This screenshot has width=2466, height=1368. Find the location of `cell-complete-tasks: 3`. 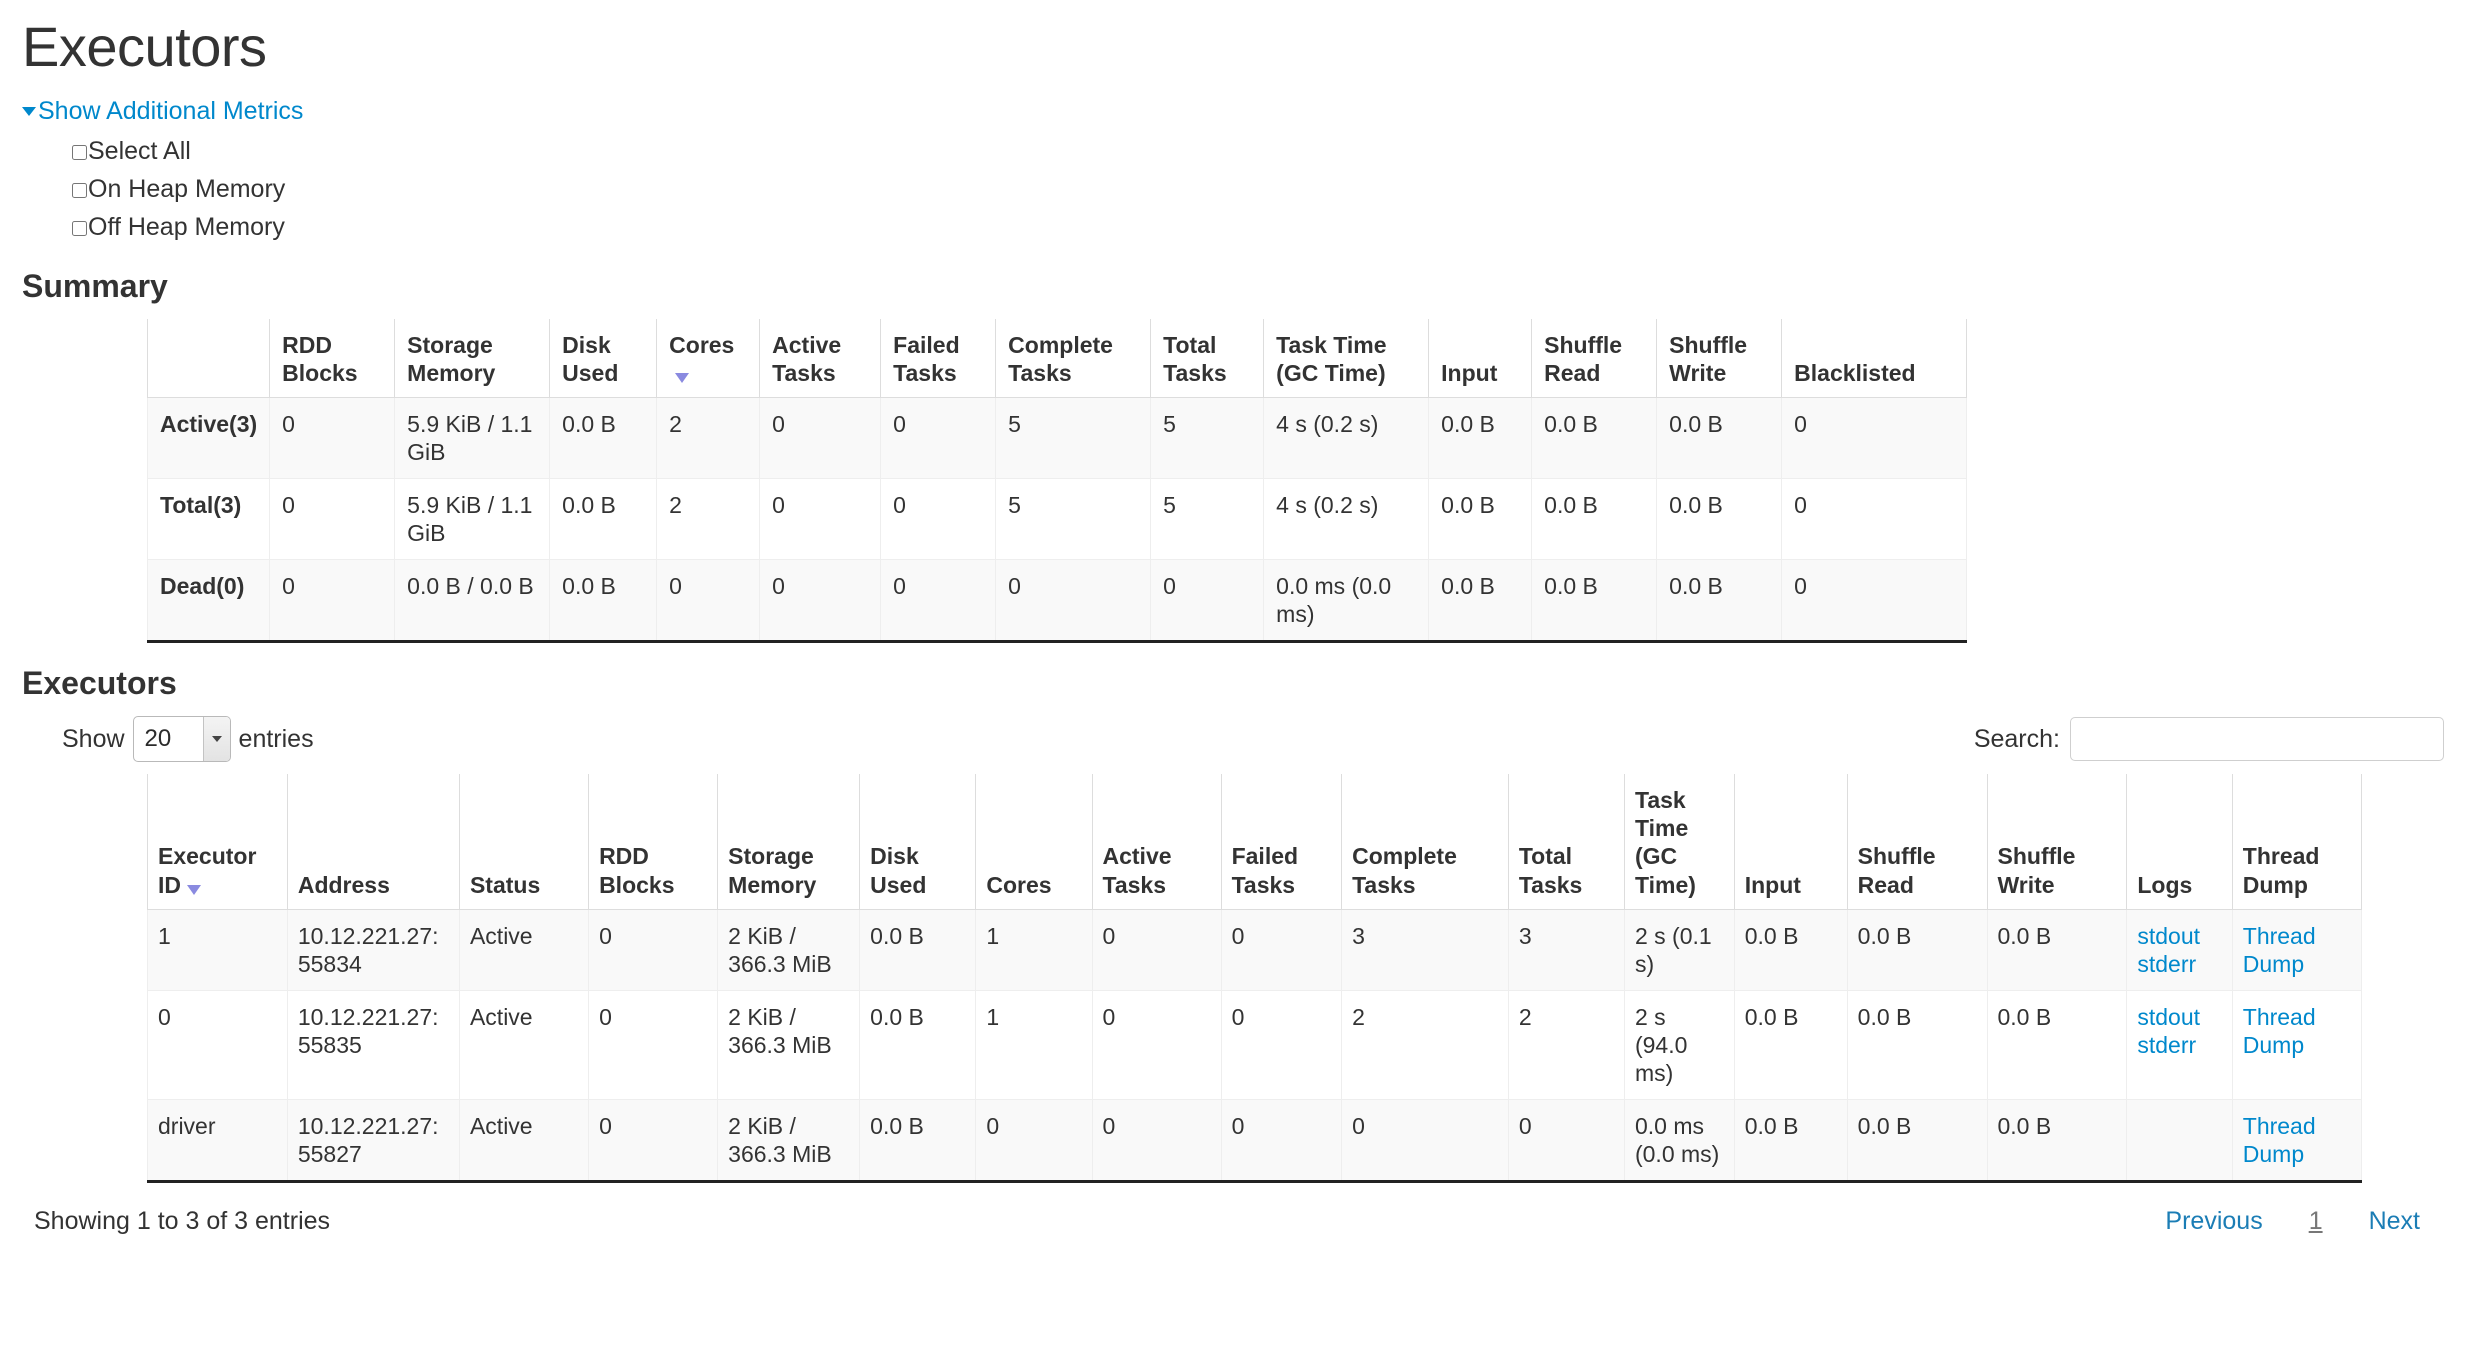

cell-complete-tasks: 3 is located at coordinates (1425, 950).